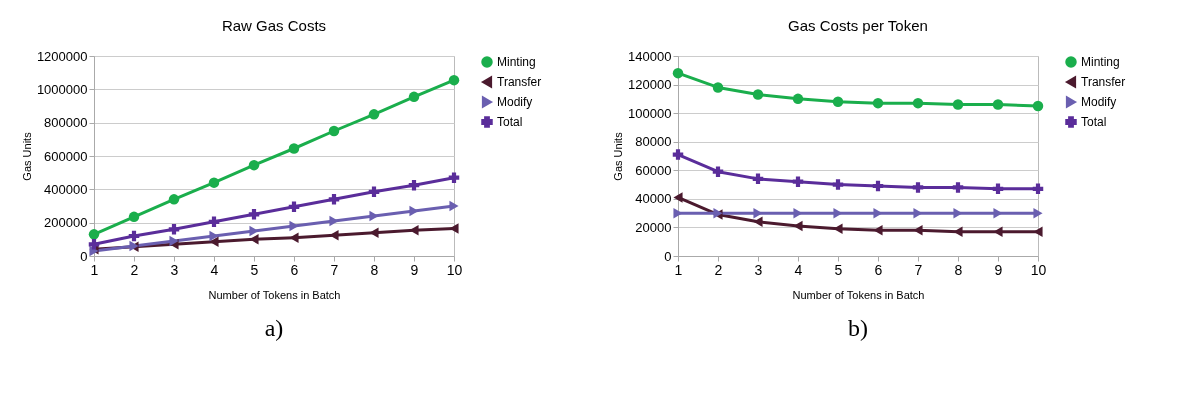 Image resolution: width=1189 pixels, height=413 pixels. Describe the element at coordinates (653, 199) in the screenshot. I see `y-tick-label: 40000` at that location.